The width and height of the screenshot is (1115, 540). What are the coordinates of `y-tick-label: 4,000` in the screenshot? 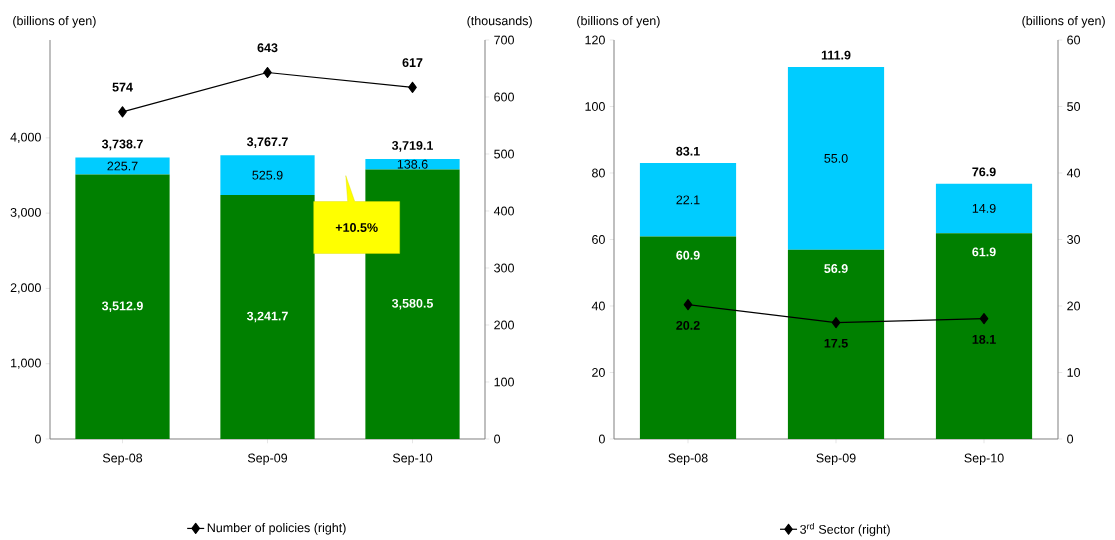 It's located at (25, 138).